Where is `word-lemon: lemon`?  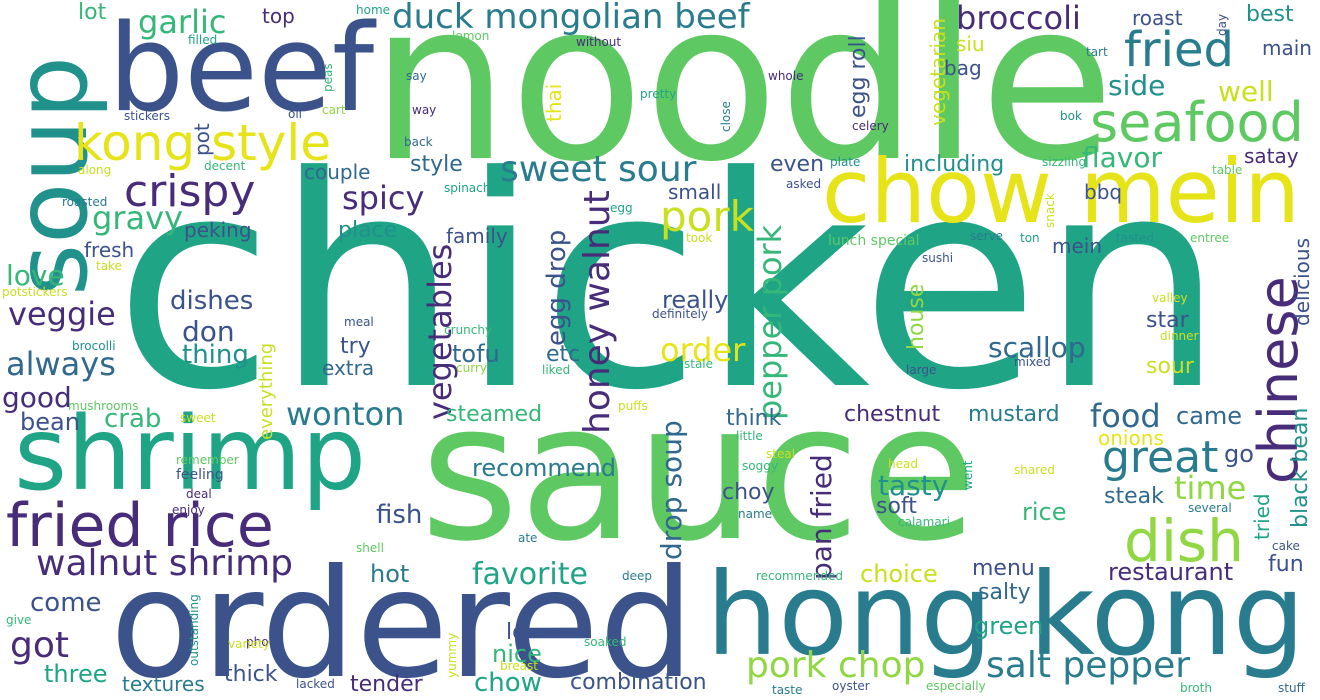 word-lemon: lemon is located at coordinates (471, 36).